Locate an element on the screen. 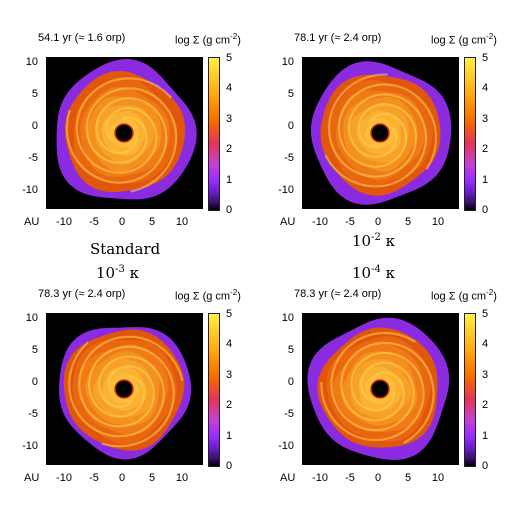 This screenshot has width=512, height=512. model-label-standard: Standard is located at coordinates (125, 249).